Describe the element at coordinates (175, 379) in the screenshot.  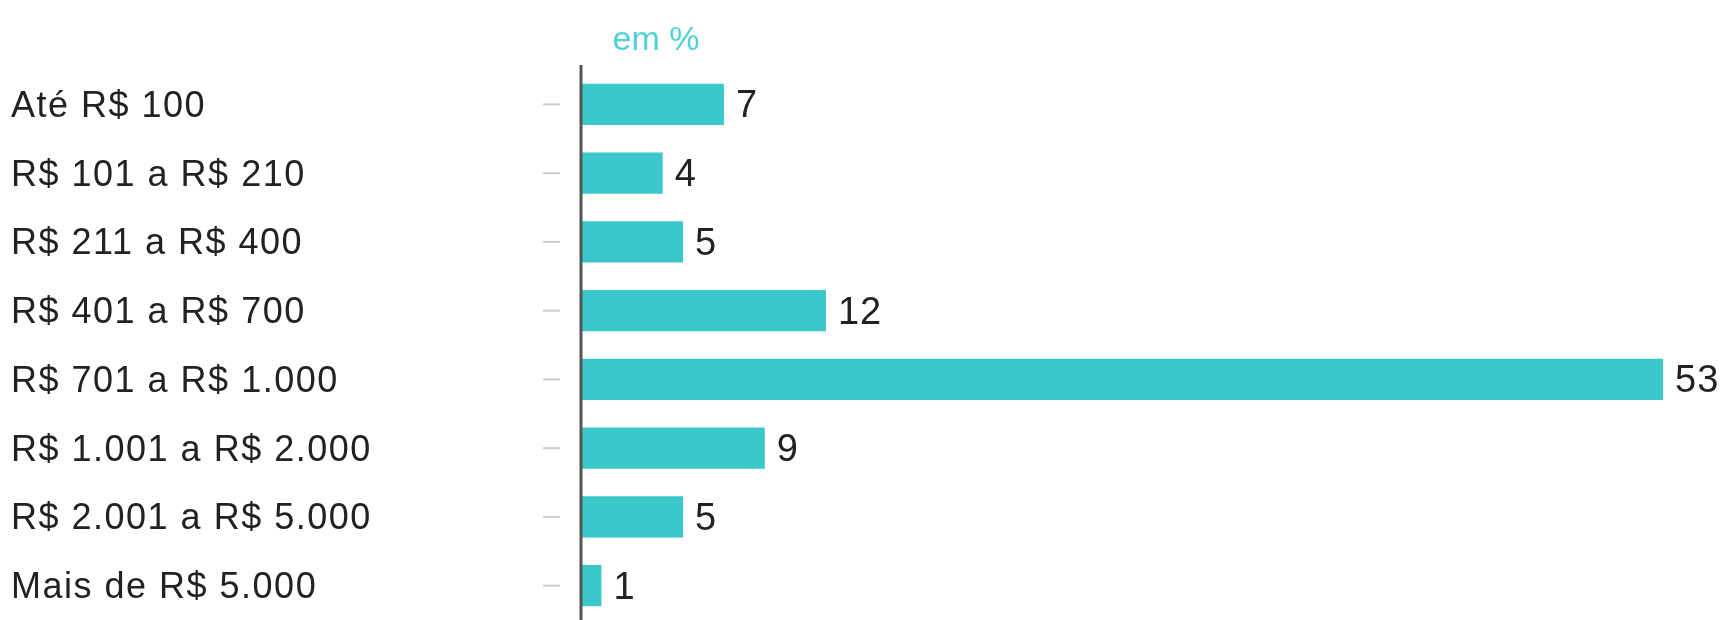
I see `y-tick-label: R$ 701 a R$ 1.000` at that location.